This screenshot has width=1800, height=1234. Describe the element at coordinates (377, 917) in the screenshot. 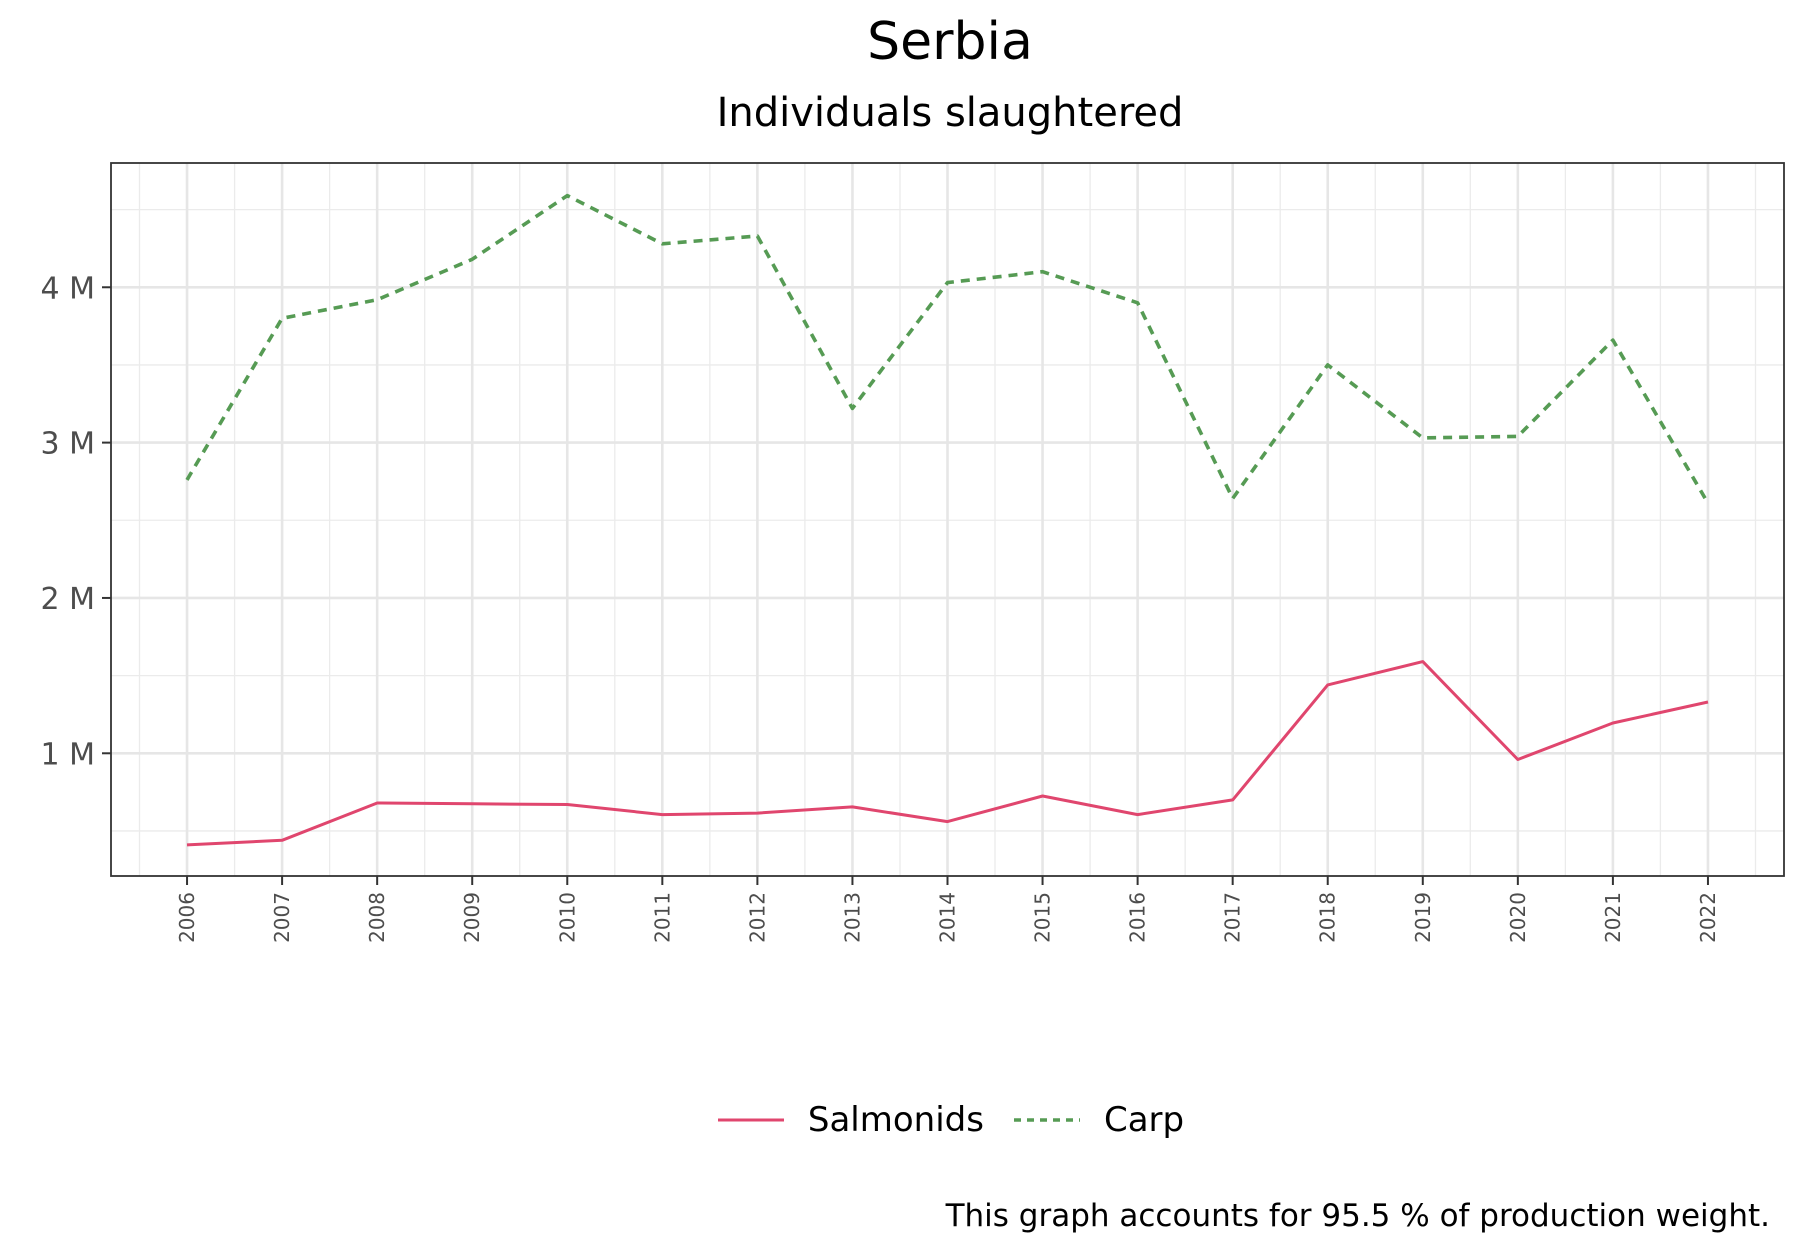

I see `x-tick-label: 2008` at that location.